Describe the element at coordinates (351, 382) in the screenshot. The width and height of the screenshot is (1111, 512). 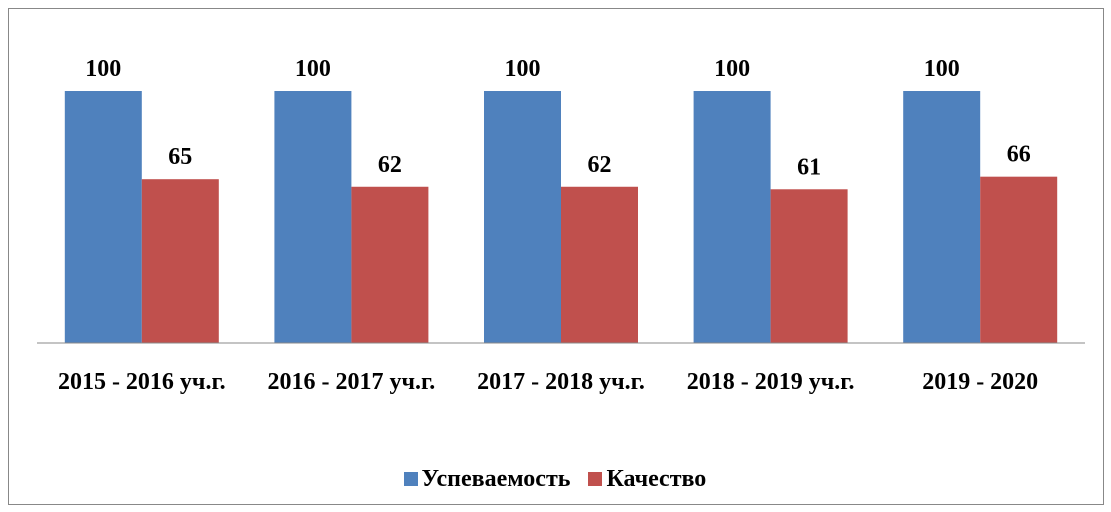
I see `x-tick-label: 2016 - 2017 уч.г.` at that location.